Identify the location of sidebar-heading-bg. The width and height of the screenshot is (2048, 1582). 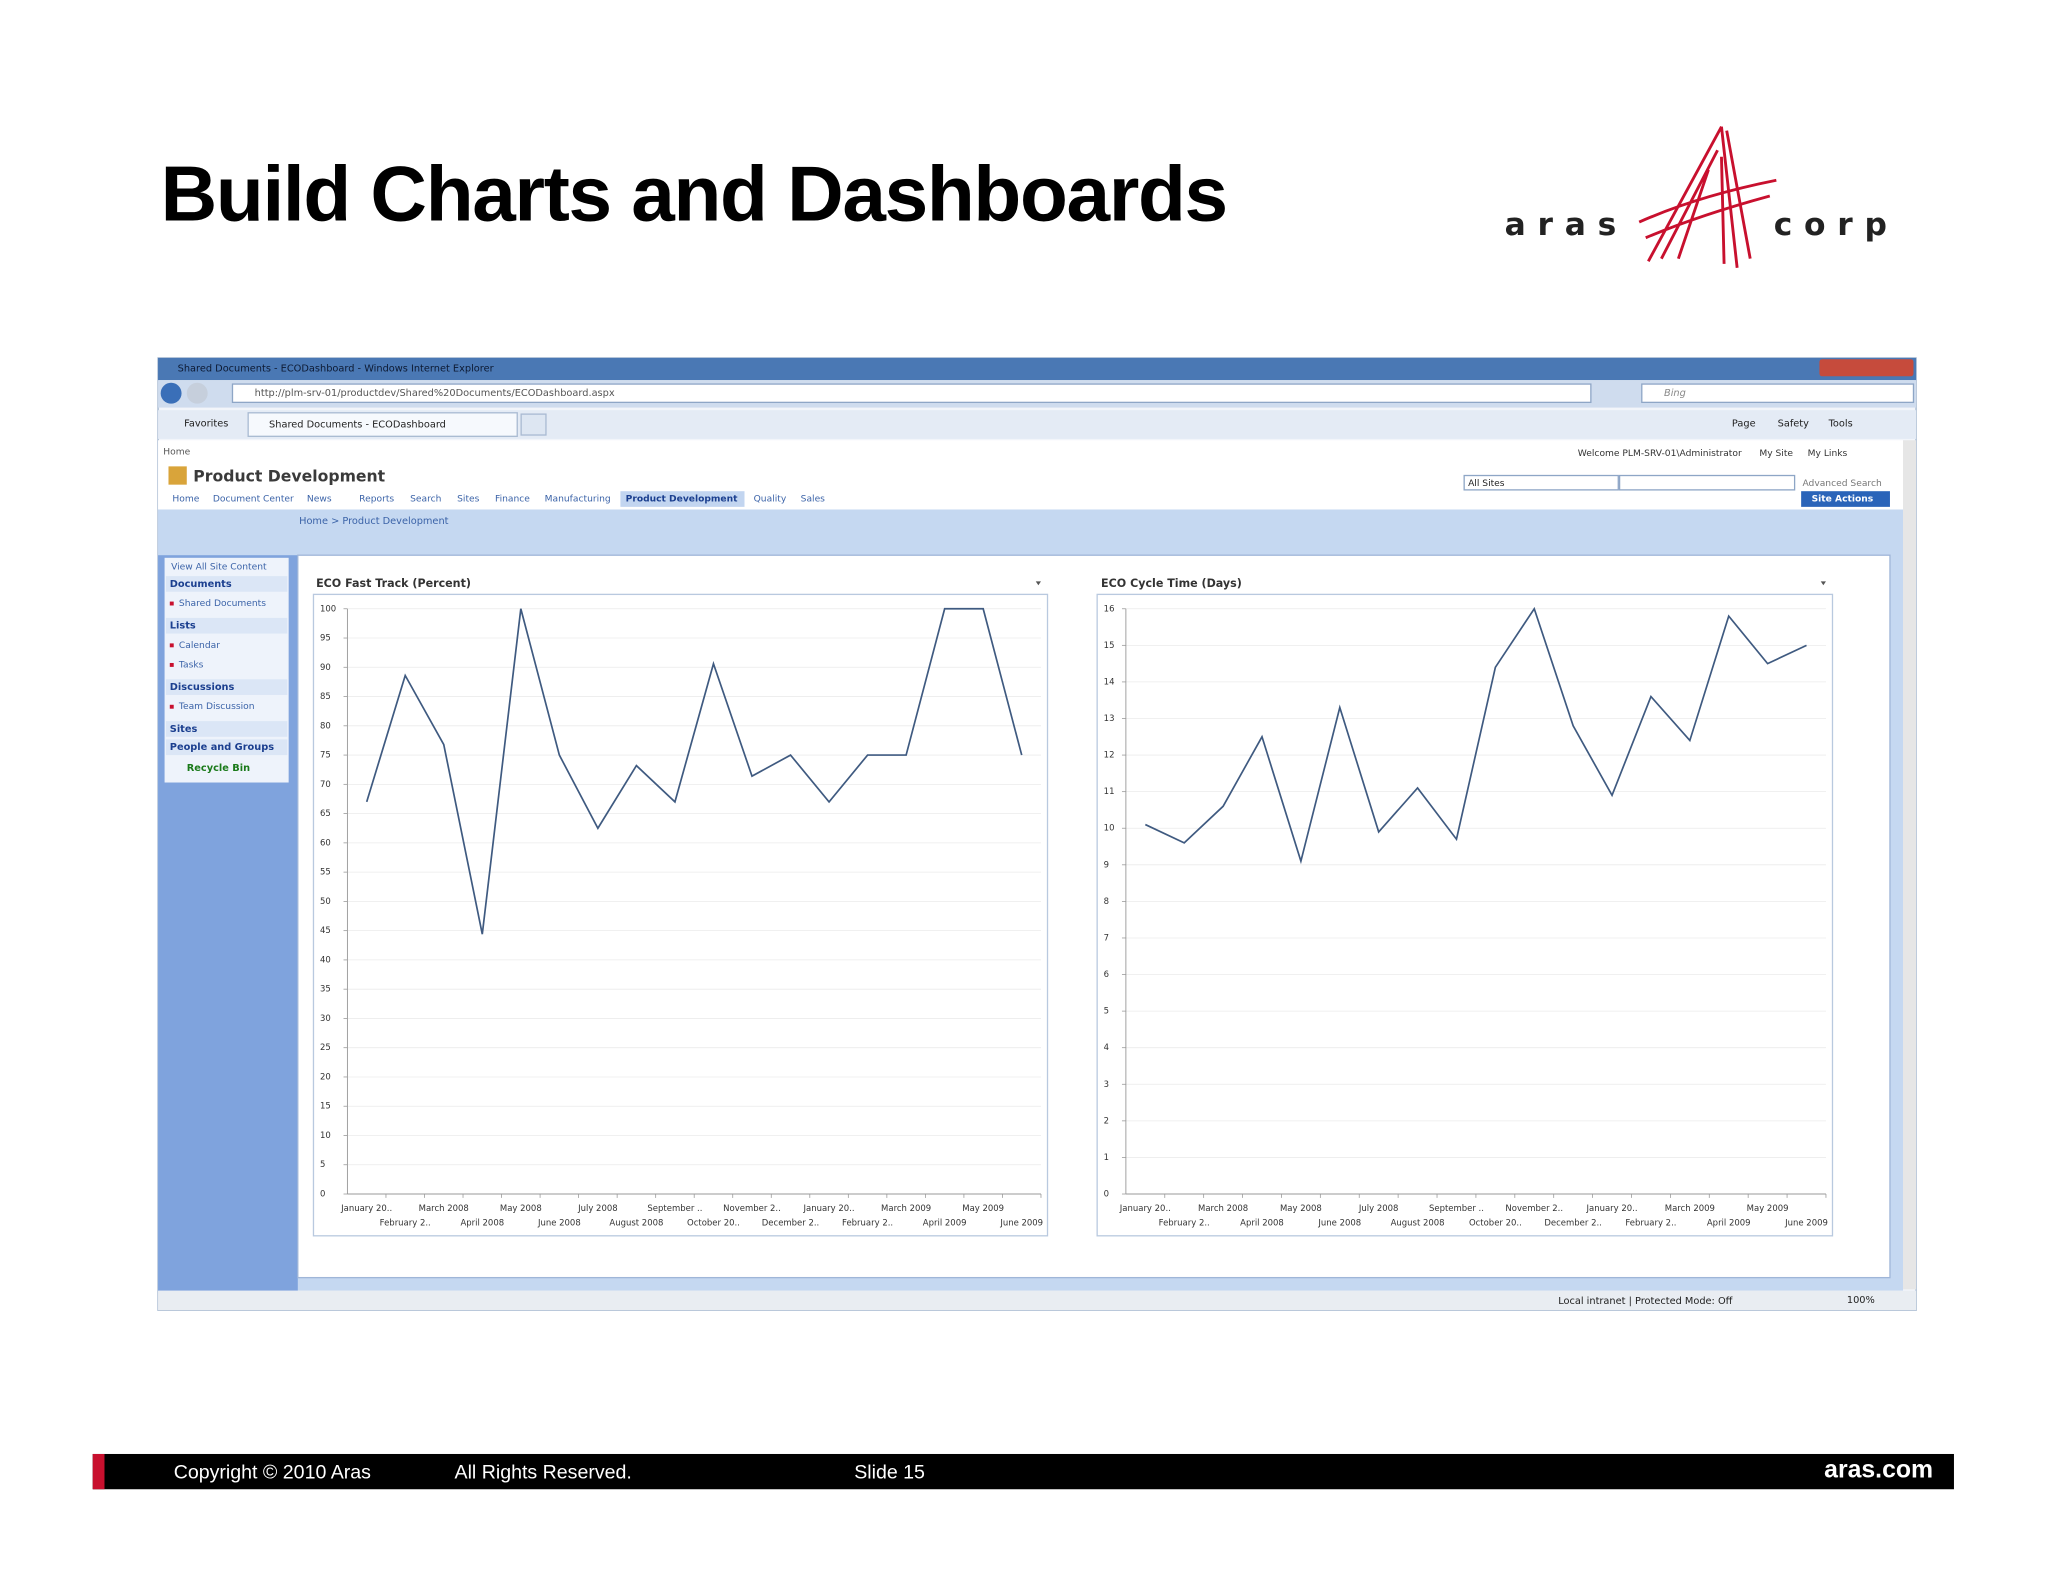
(226, 747).